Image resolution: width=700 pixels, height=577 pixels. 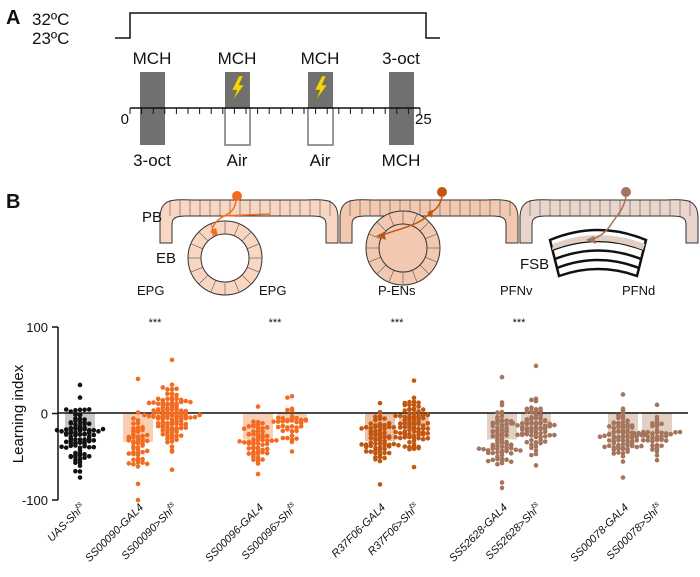 I want to click on time-axis-end: 25, so click(x=423, y=119).